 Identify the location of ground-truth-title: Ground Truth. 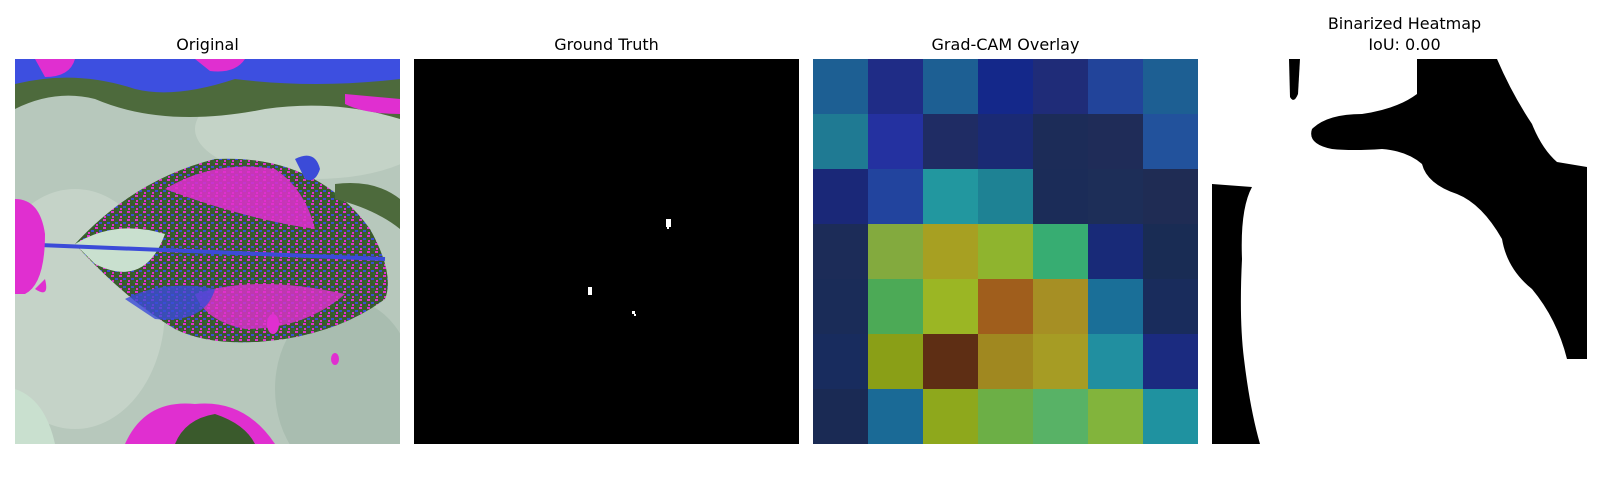
(606, 44).